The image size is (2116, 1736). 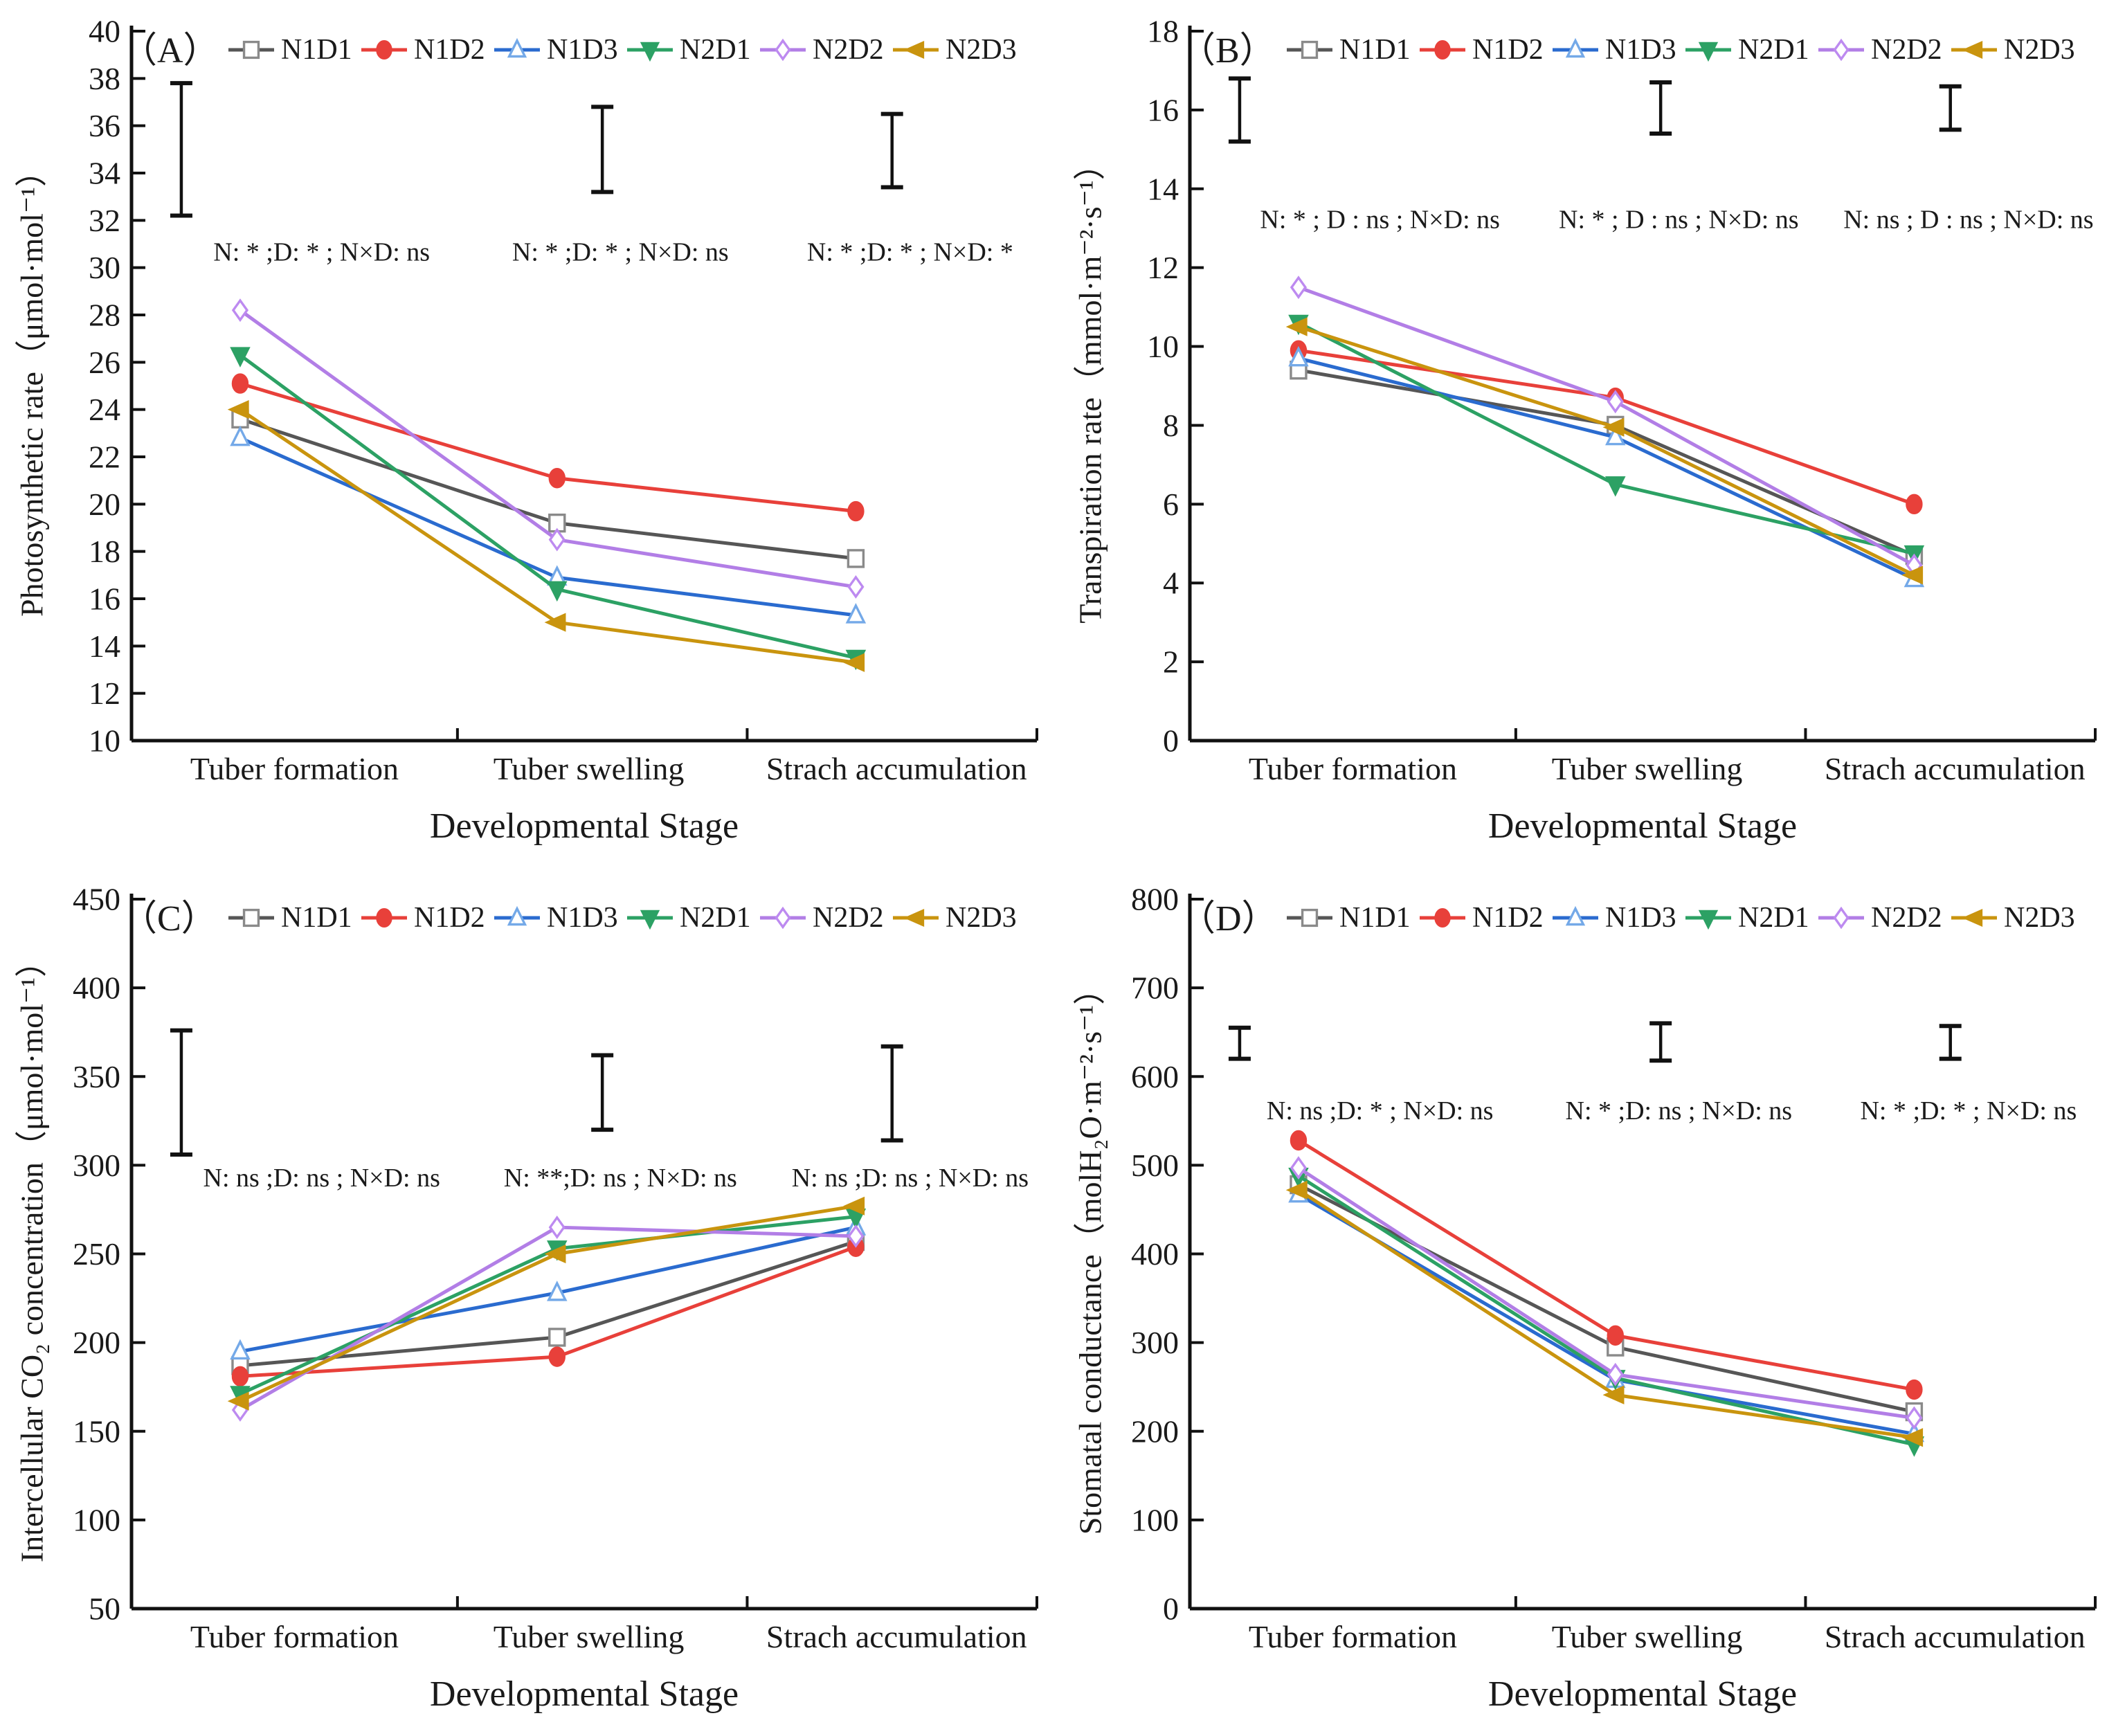 I want to click on y-tick-label: 200, so click(x=96, y=1343).